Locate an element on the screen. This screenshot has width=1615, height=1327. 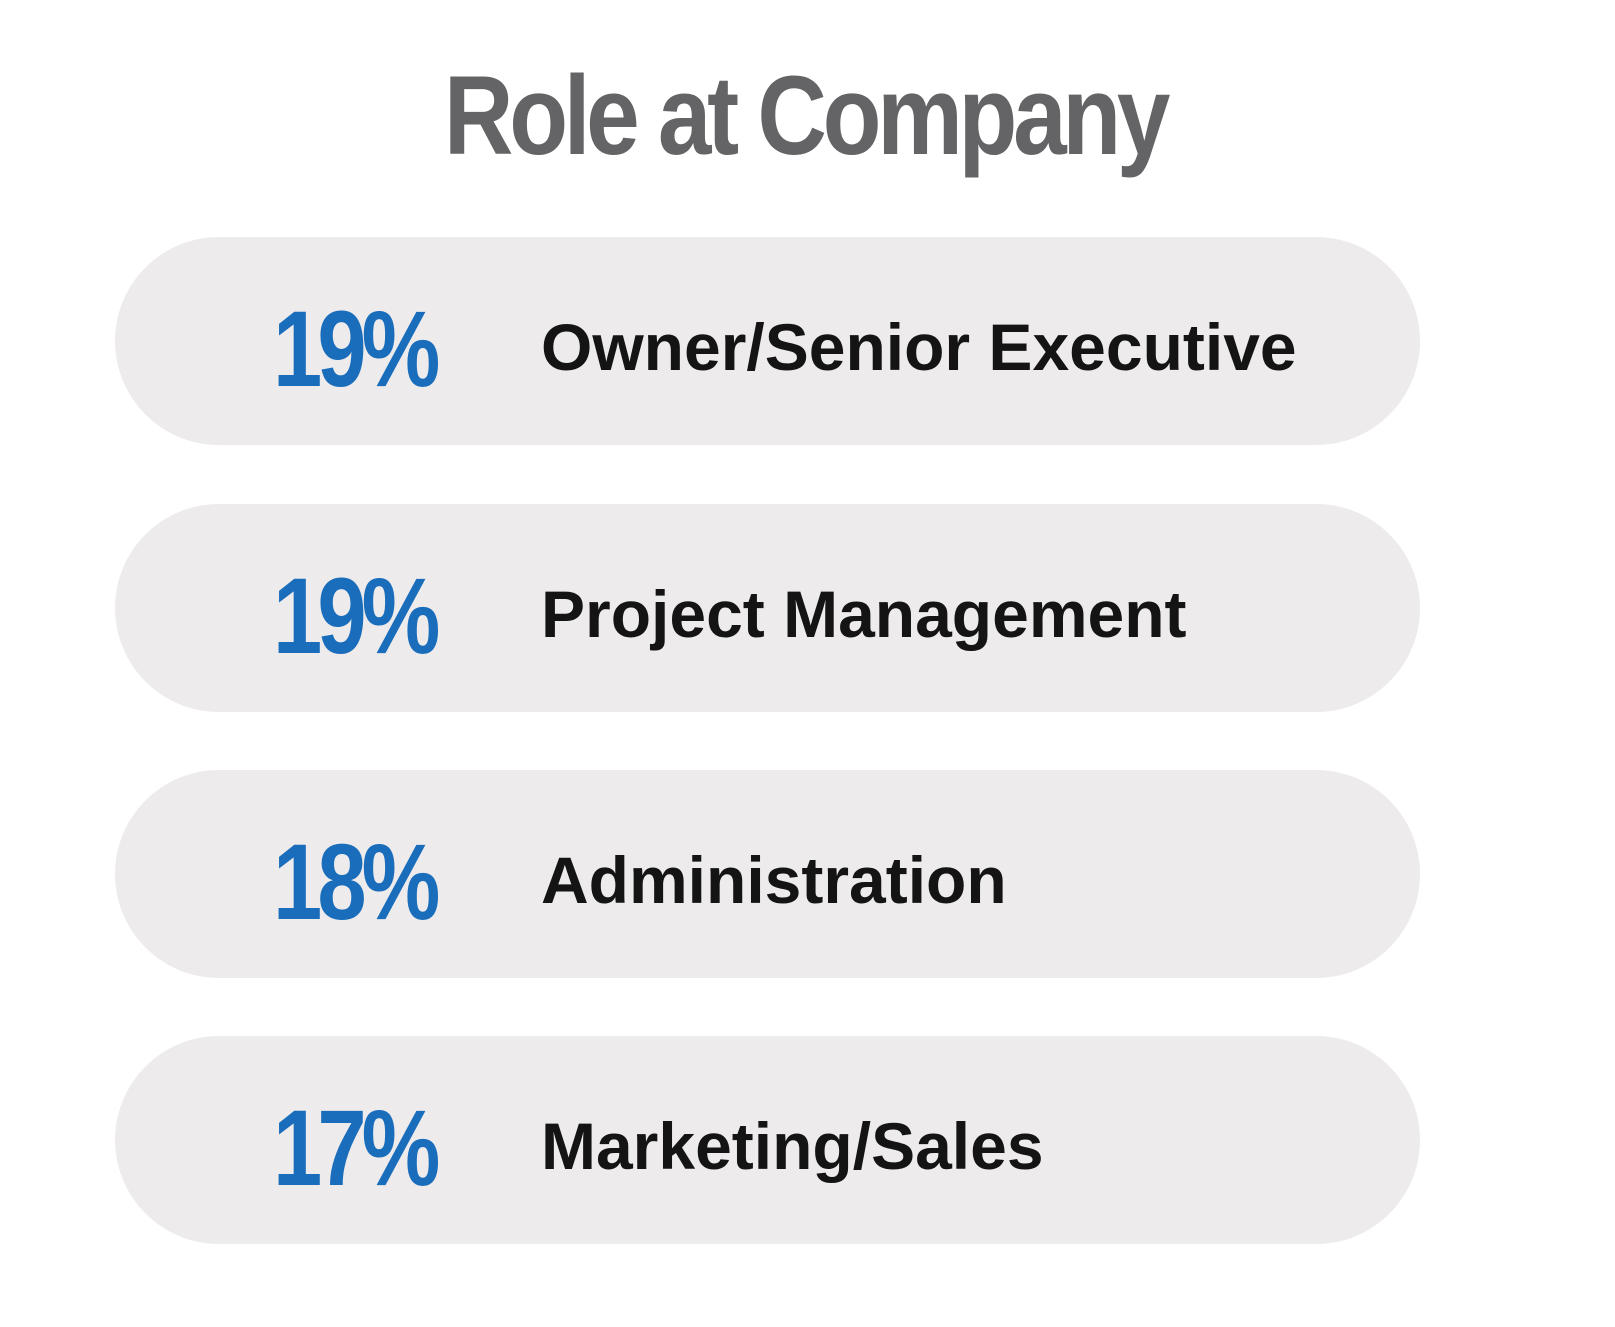
role-label: Administration is located at coordinates (774, 880).